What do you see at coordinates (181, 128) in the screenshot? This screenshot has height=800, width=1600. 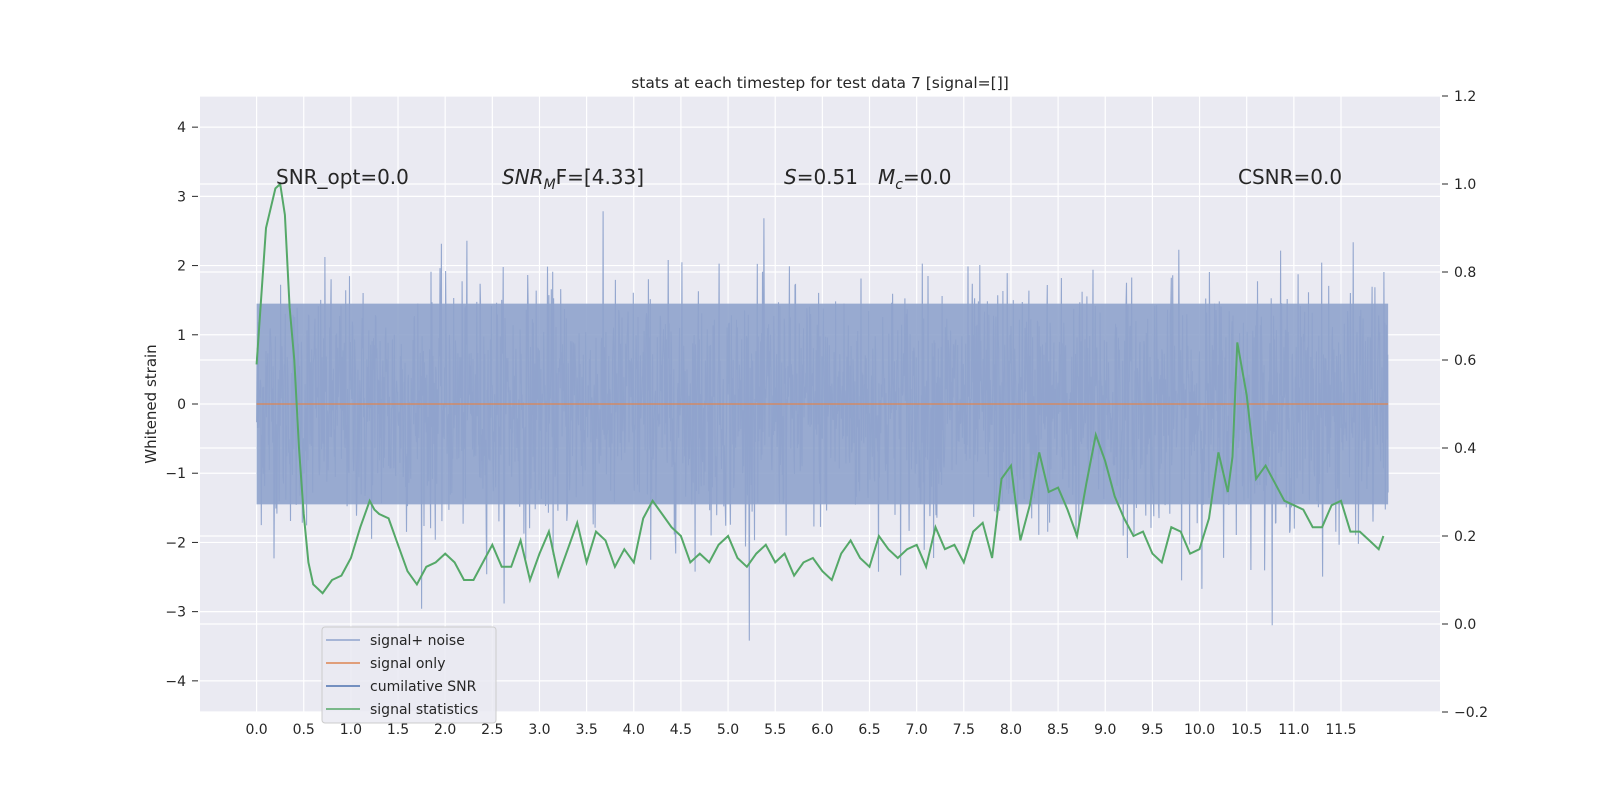 I see `y-tick-label: 4` at bounding box center [181, 128].